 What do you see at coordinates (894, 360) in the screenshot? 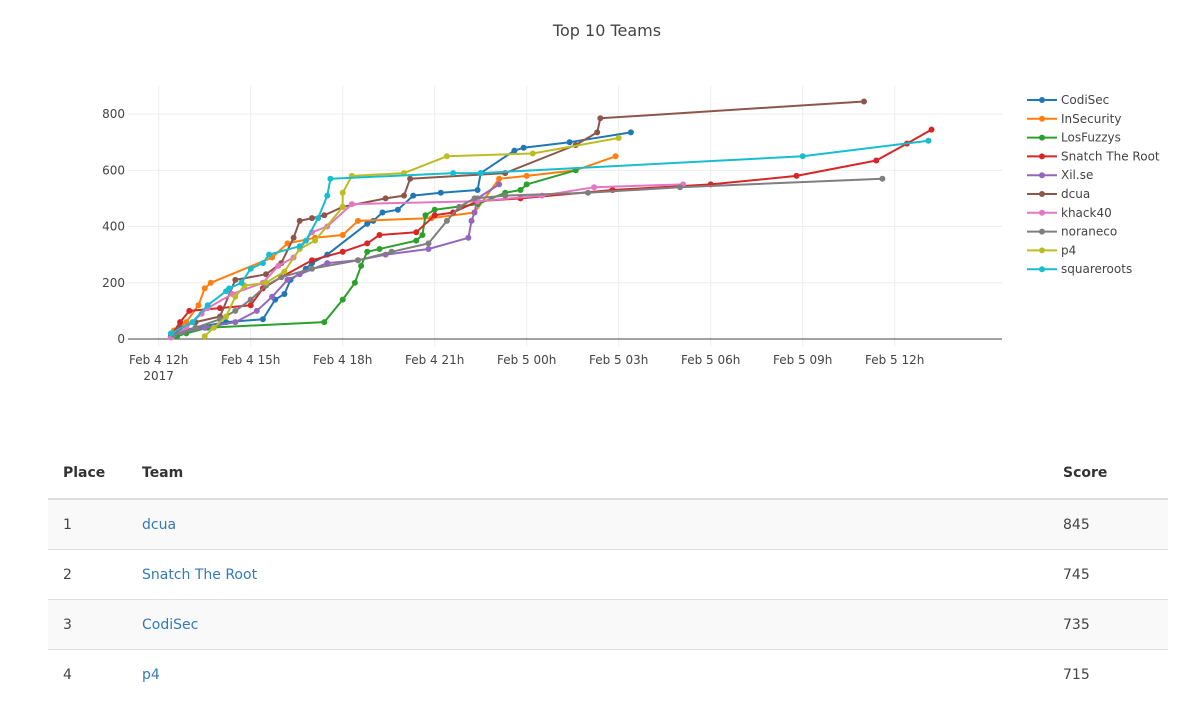
I see `x-tick-label: Feb 5 12h` at bounding box center [894, 360].